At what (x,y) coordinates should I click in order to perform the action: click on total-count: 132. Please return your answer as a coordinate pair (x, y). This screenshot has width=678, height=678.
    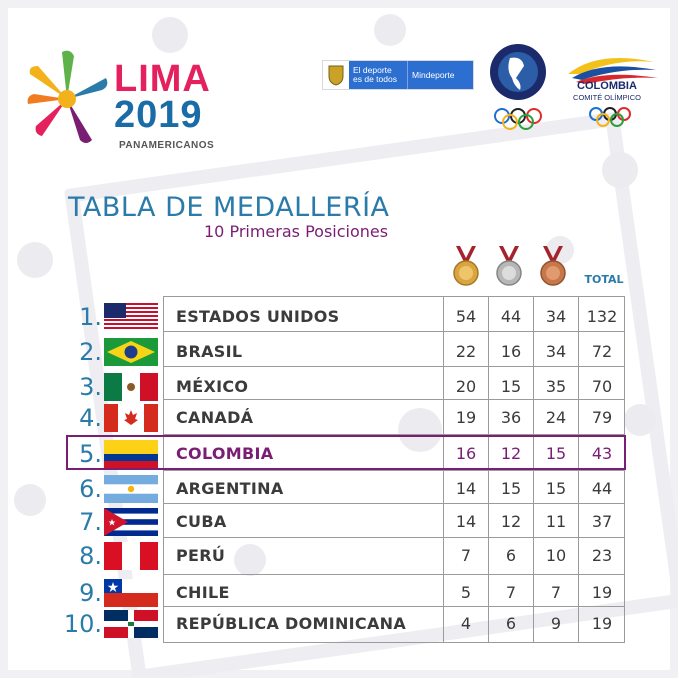
    Looking at the image, I should click on (602, 316).